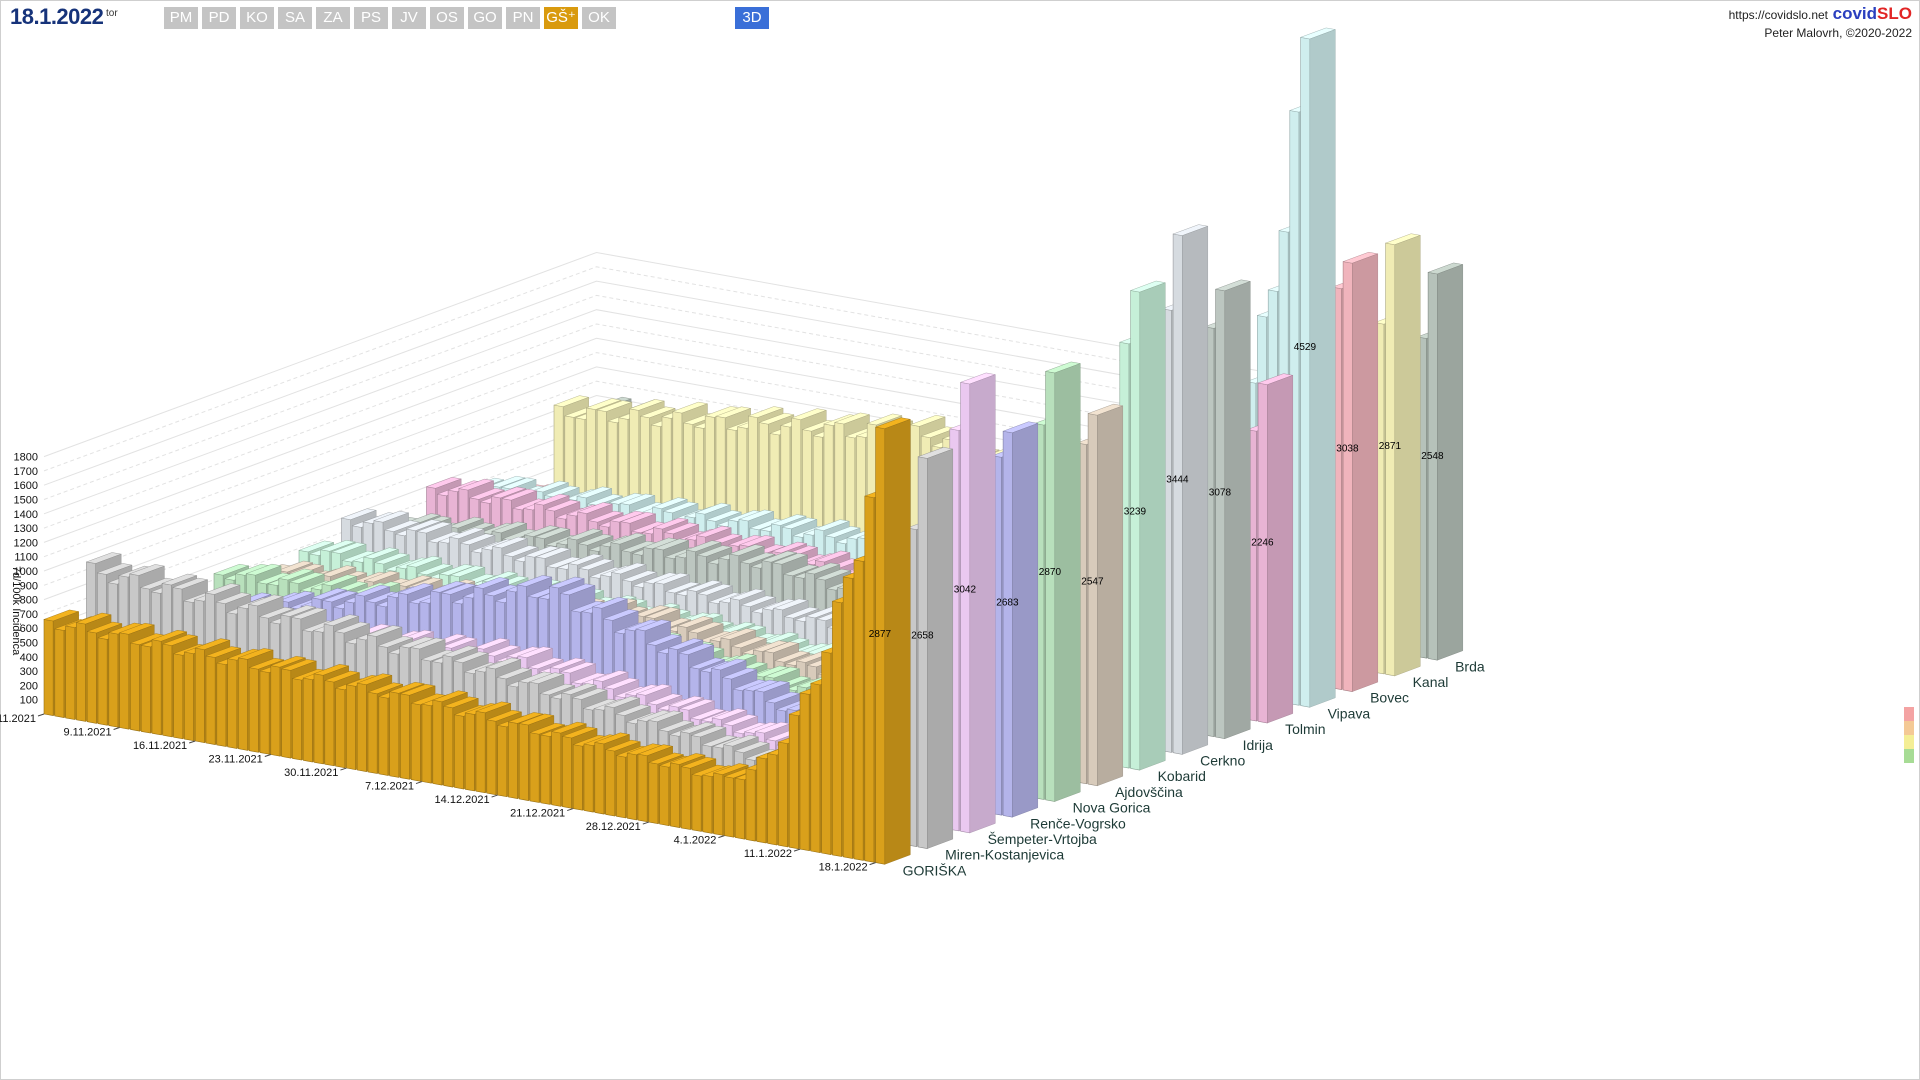  Describe the element at coordinates (181, 18) in the screenshot. I see `region-tab-0: PM` at that location.